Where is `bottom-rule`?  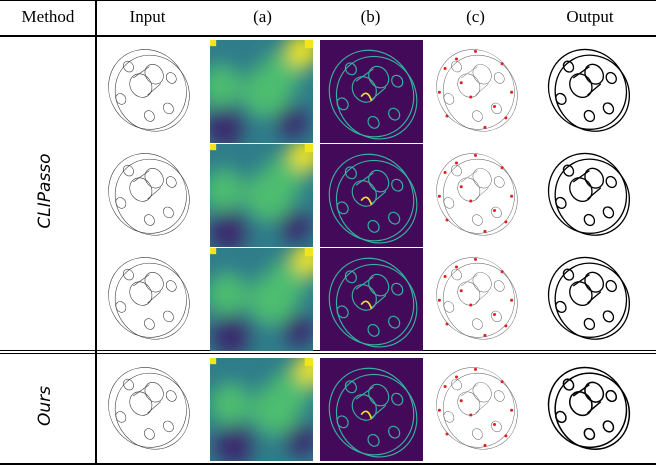
bottom-rule is located at coordinates (328, 464).